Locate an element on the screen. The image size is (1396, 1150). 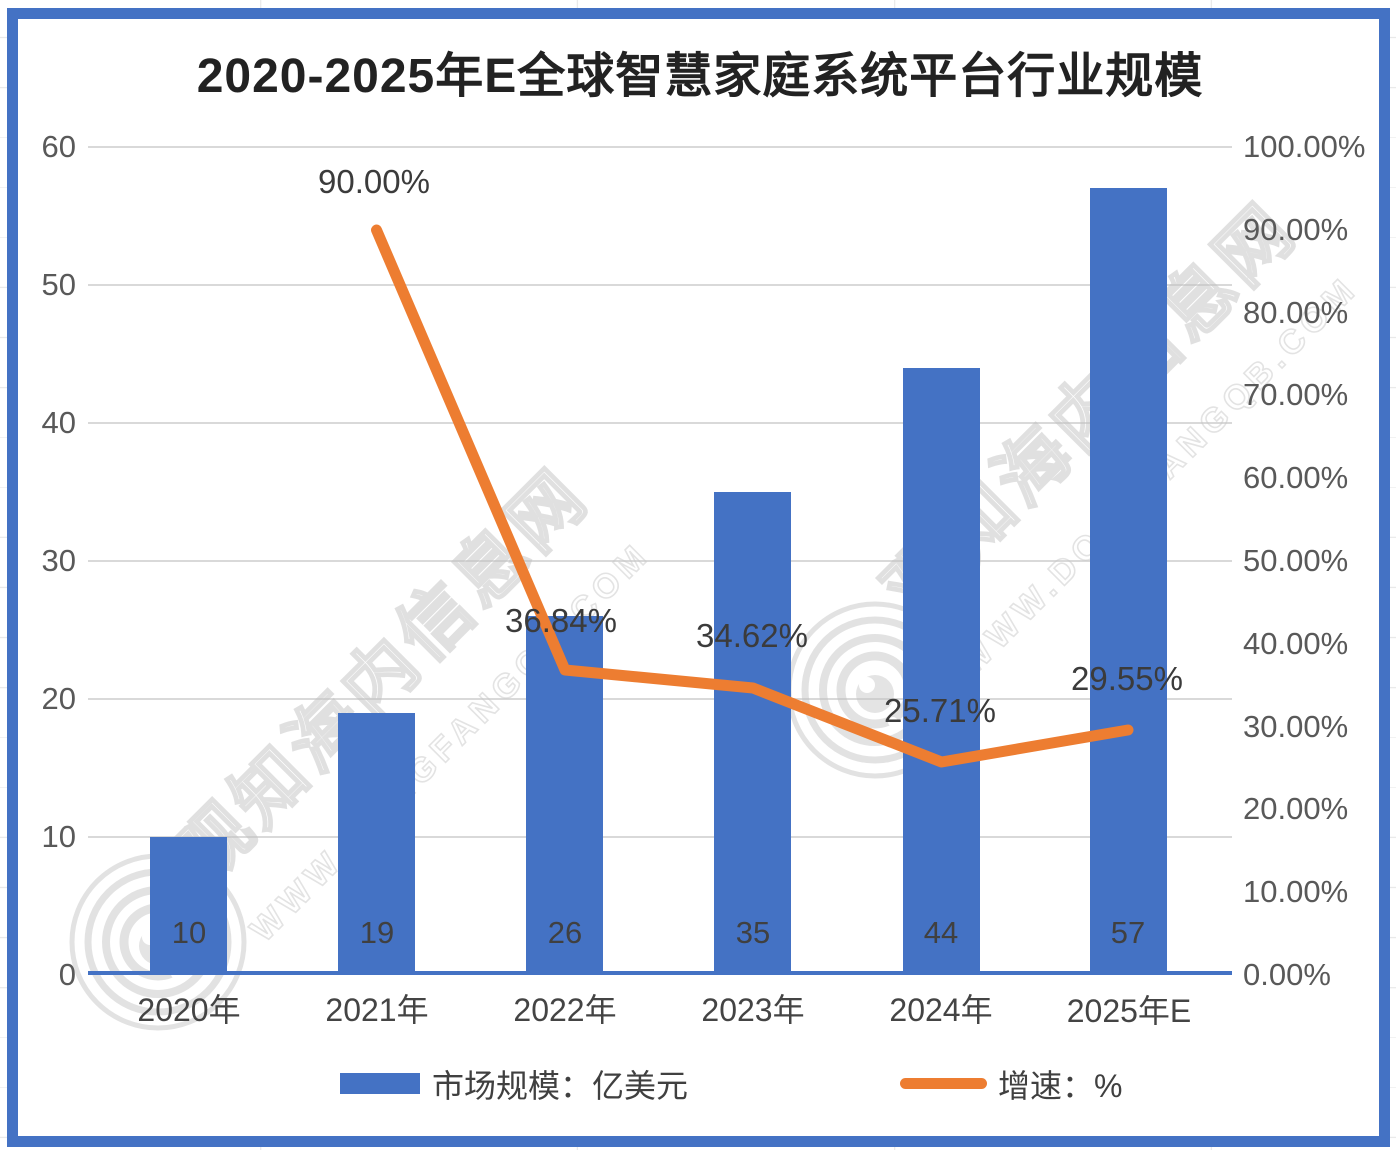
left-tick: 20 is located at coordinates (58, 698).